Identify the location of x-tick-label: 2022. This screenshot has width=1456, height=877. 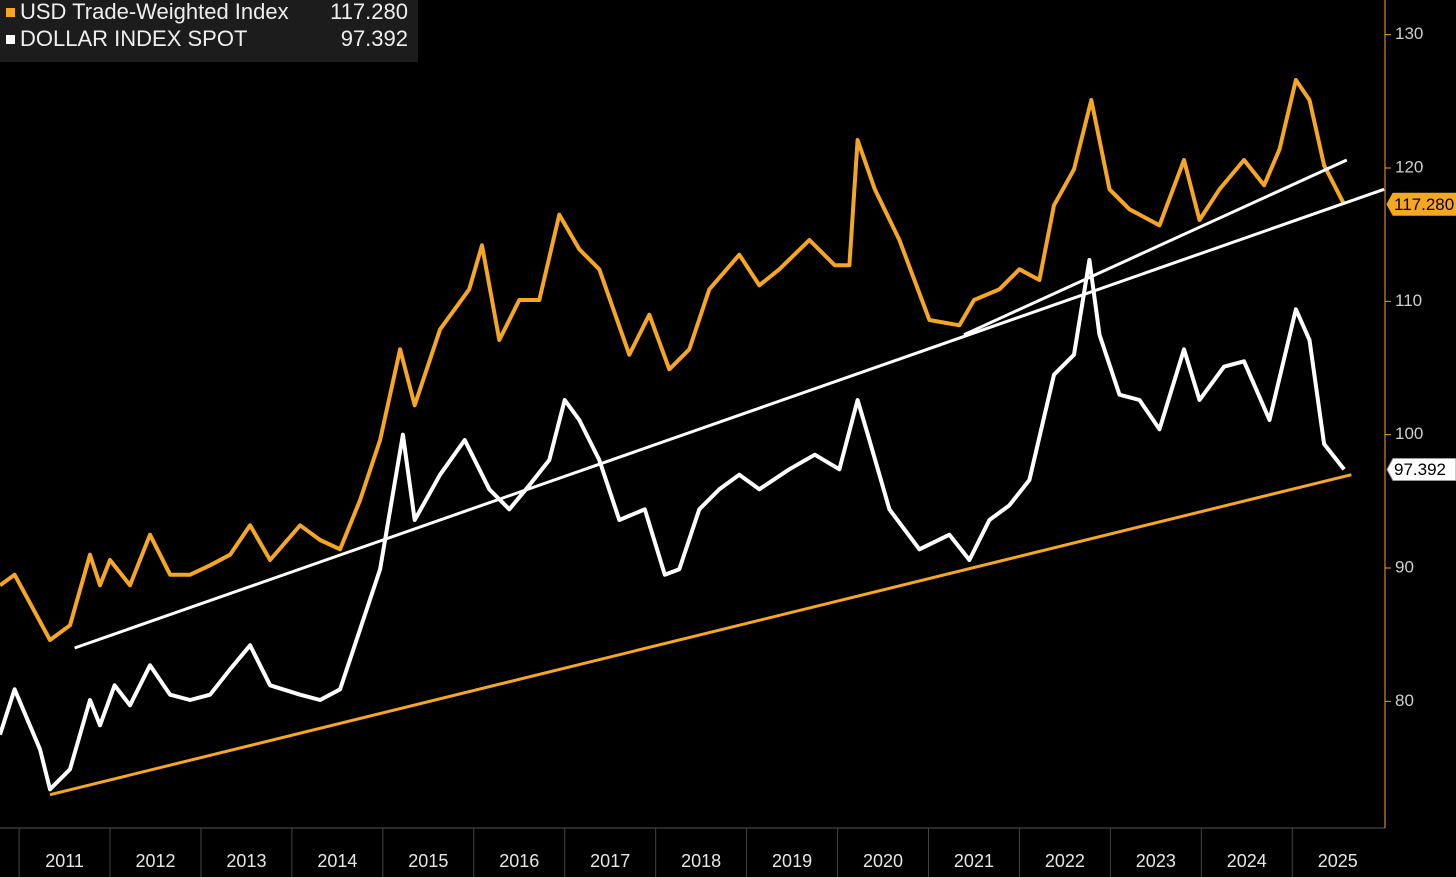
(1065, 861).